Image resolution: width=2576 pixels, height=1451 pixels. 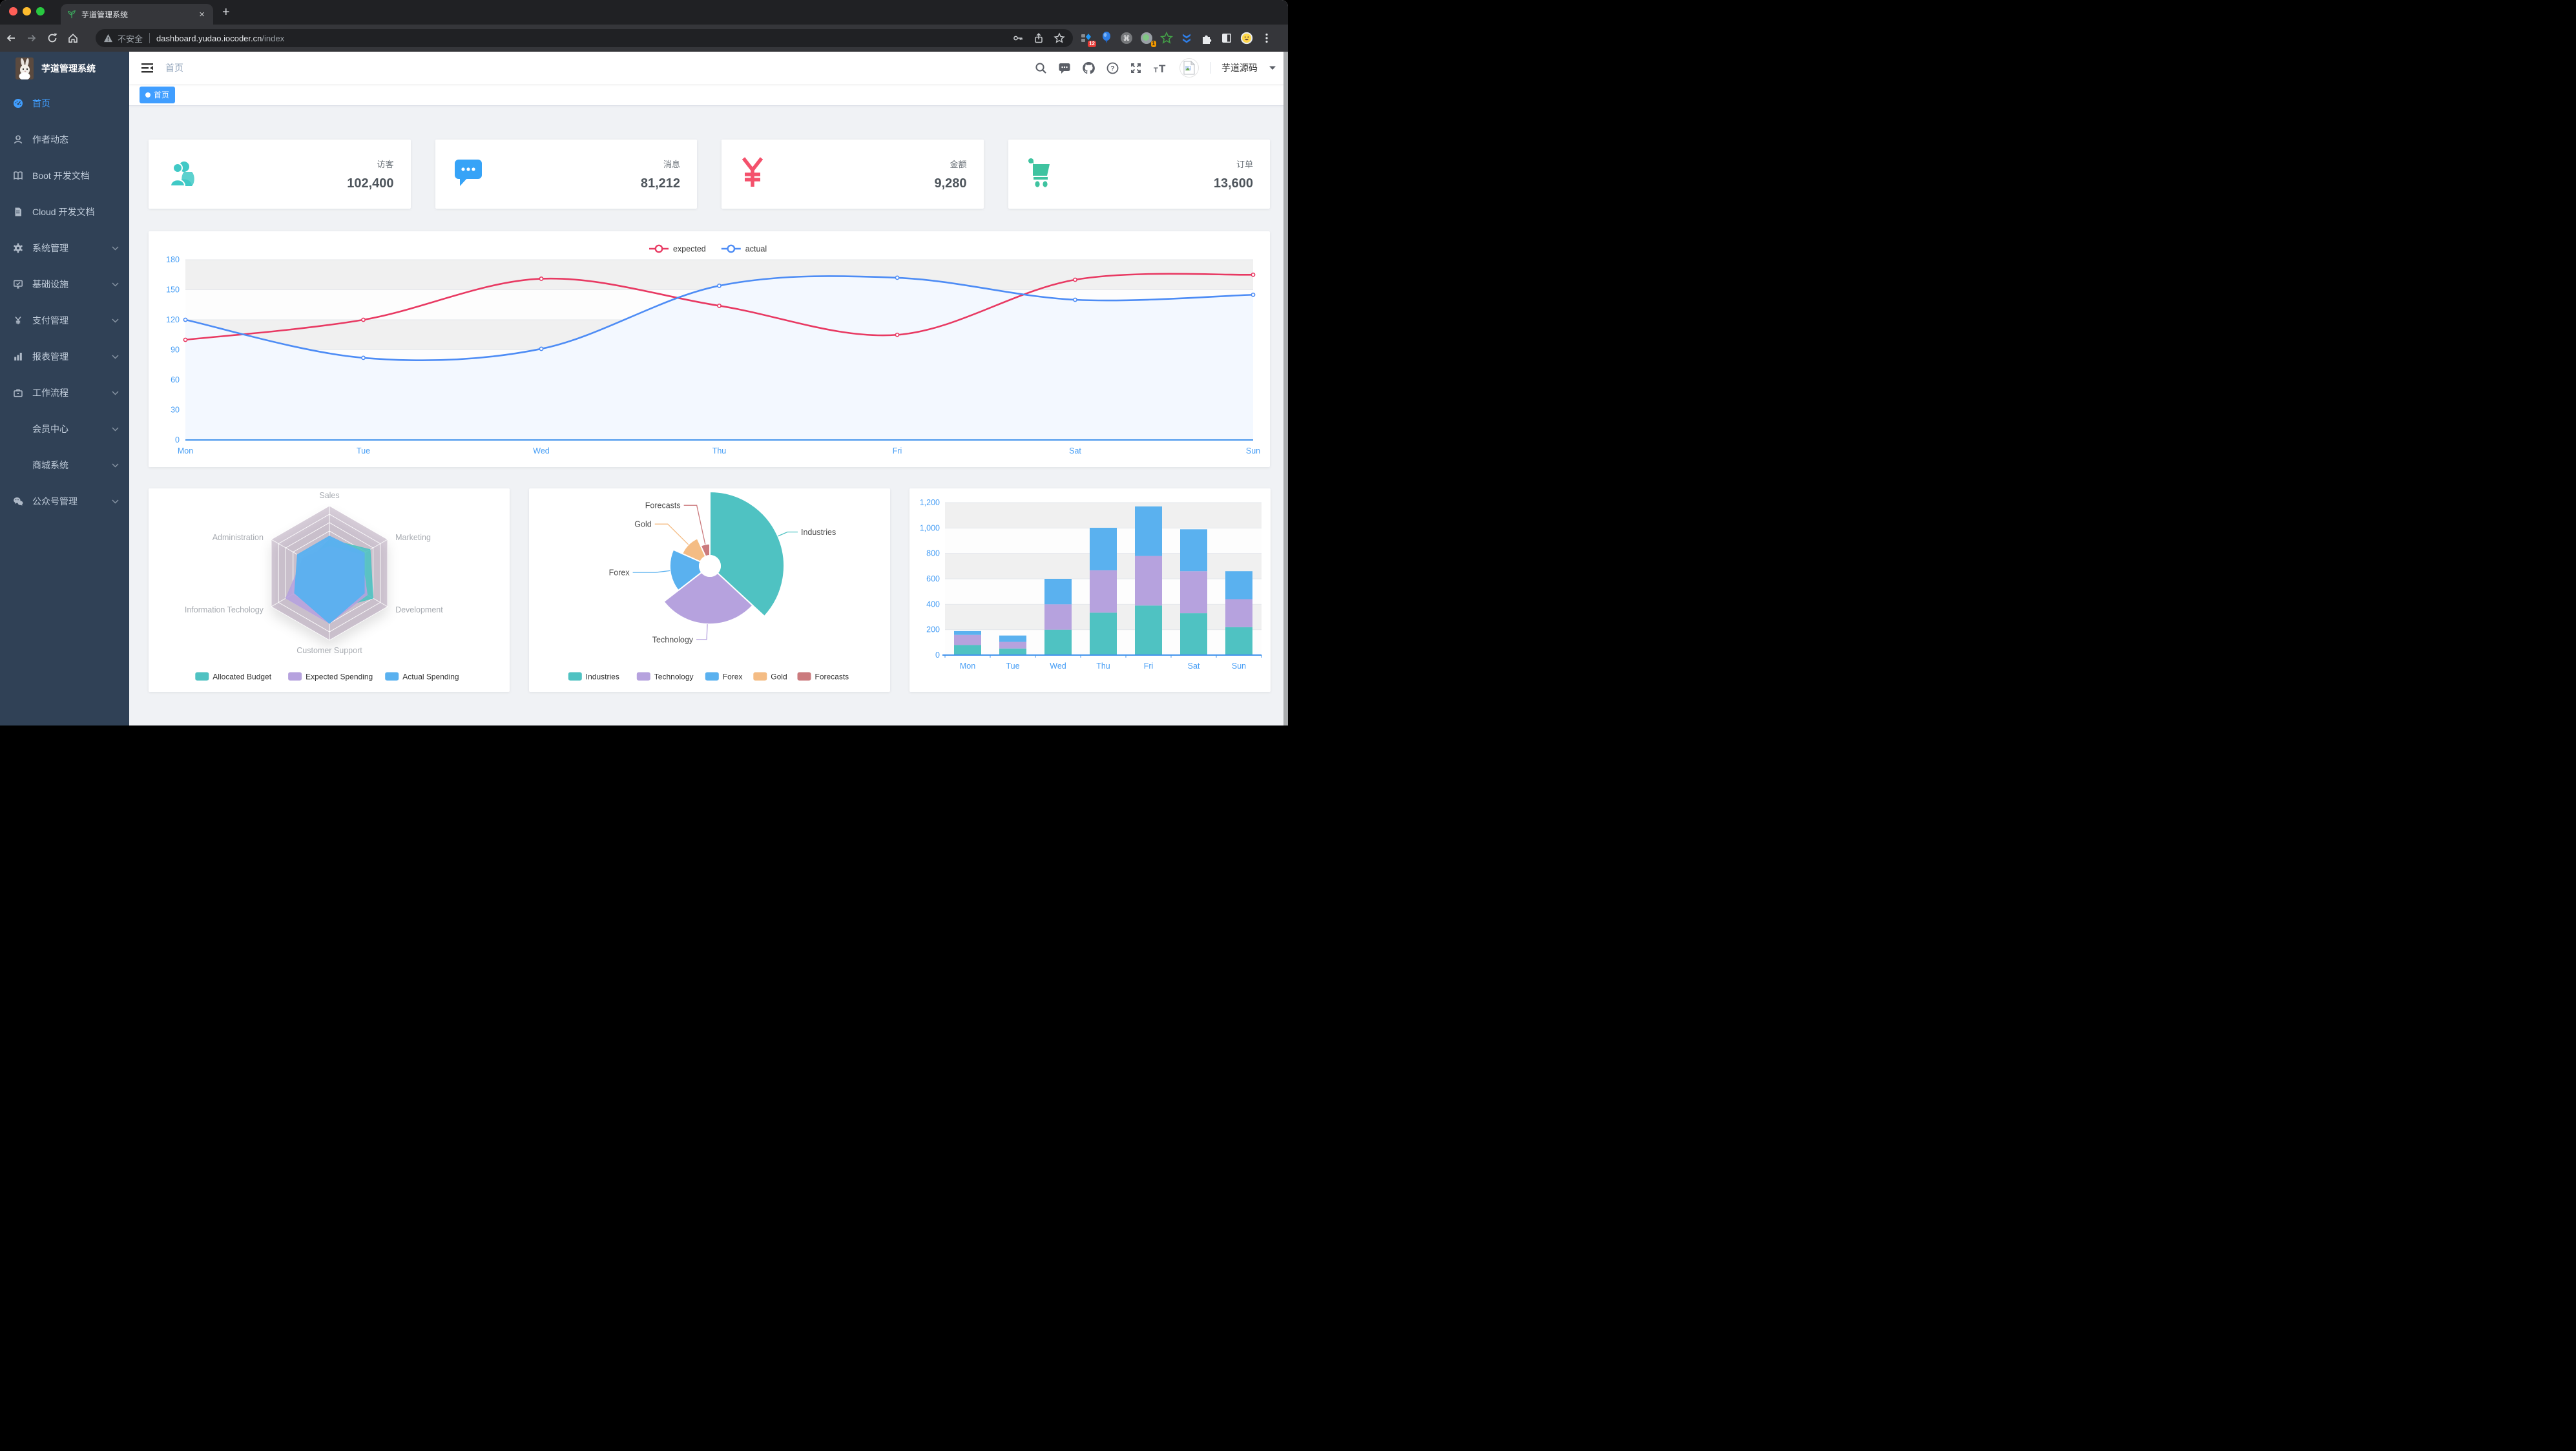 What do you see at coordinates (64, 320) in the screenshot?
I see `sidebar-item-6: 支付管理` at bounding box center [64, 320].